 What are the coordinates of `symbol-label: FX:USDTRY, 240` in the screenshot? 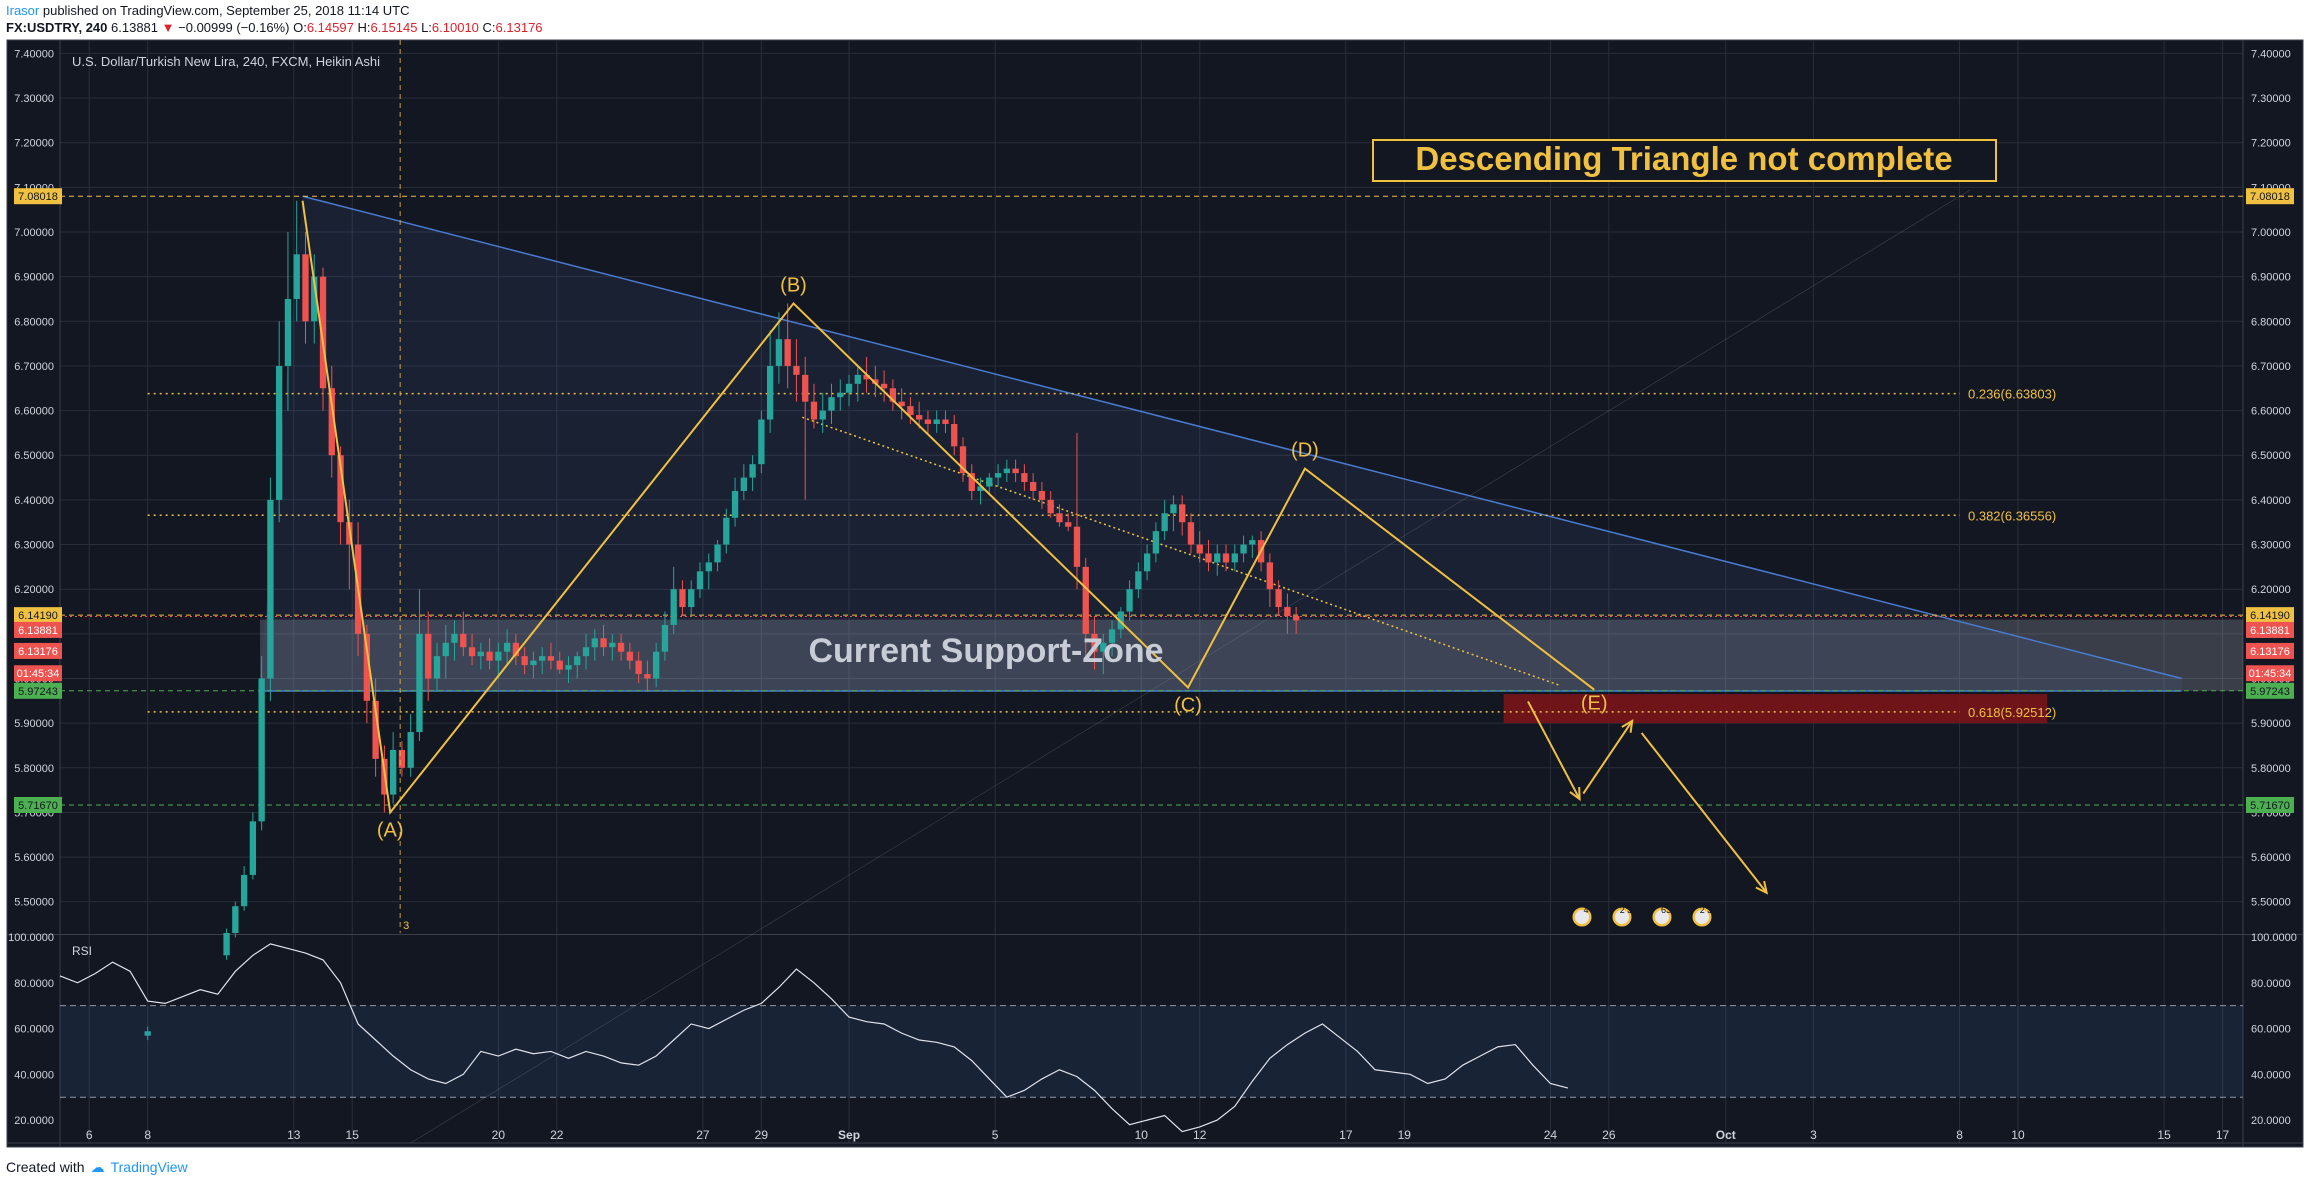 It's located at (57, 27).